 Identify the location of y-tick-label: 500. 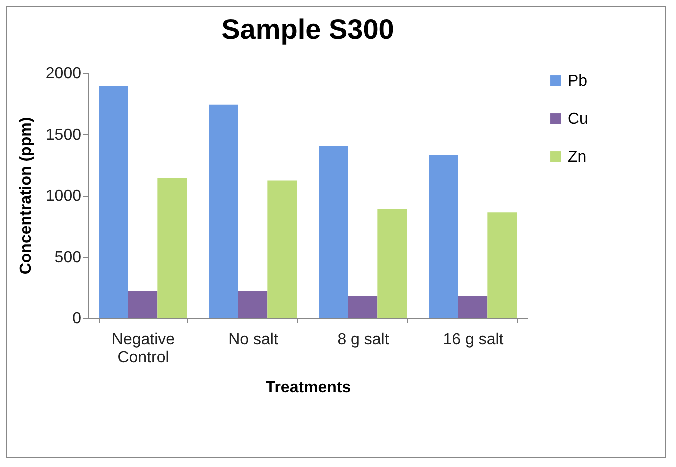
(68, 257).